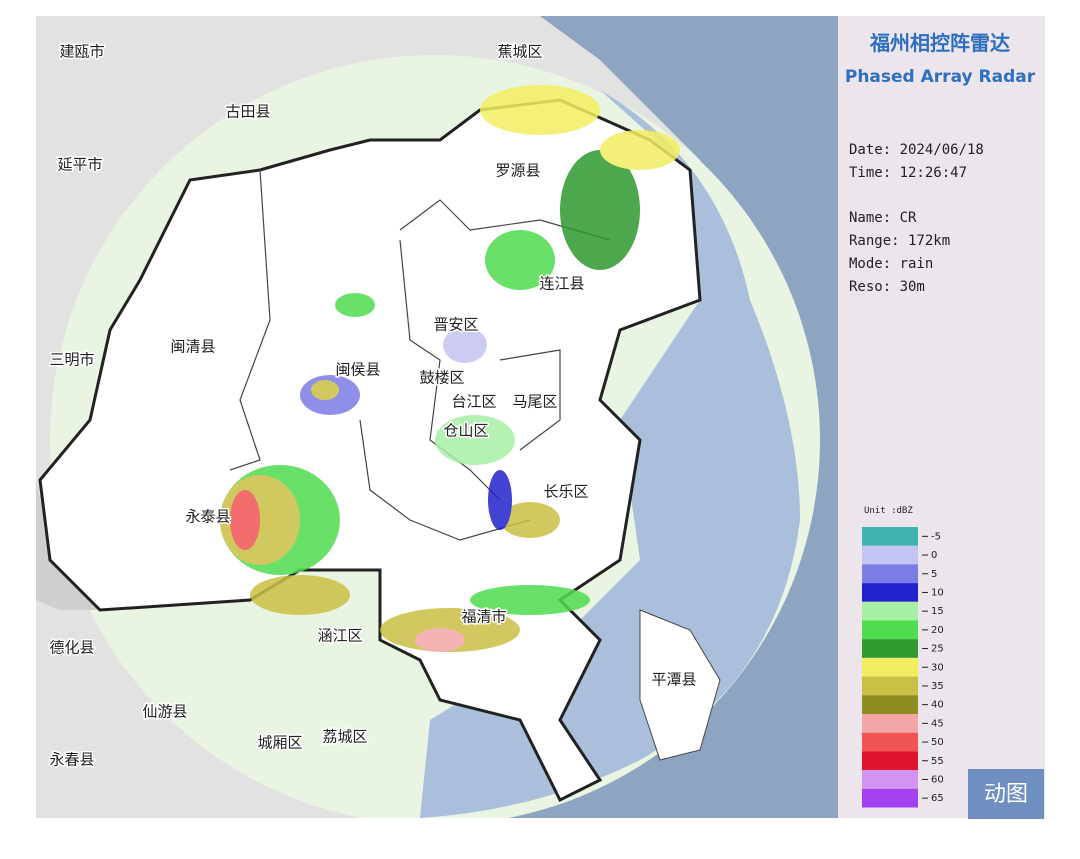  I want to click on place-label: 蕉城区, so click(519, 52).